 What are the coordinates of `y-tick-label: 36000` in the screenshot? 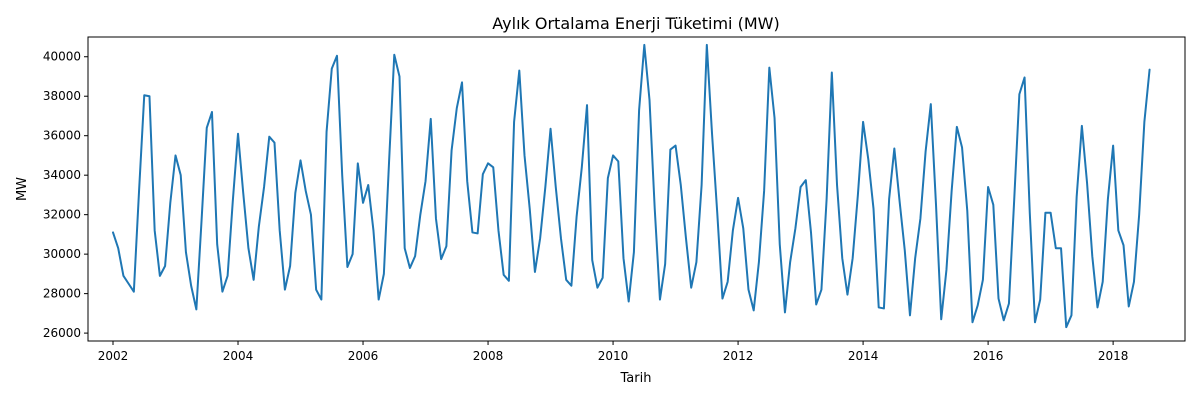 It's located at (62, 136).